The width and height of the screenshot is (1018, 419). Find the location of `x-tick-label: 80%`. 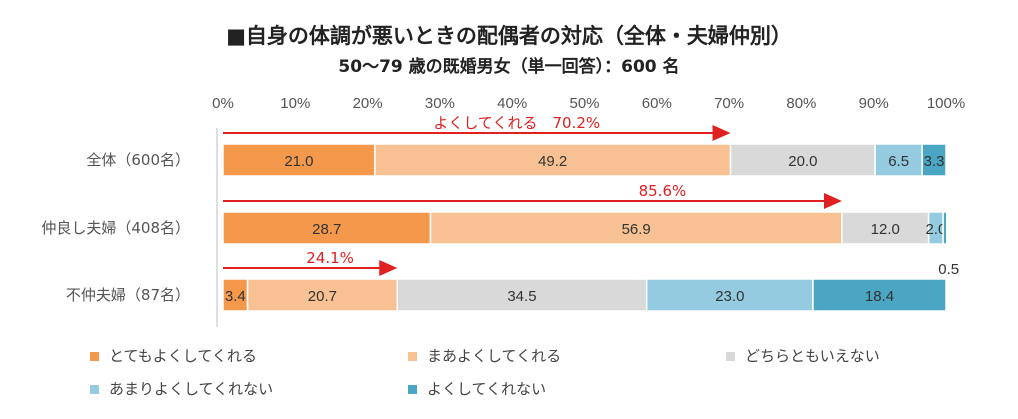

x-tick-label: 80% is located at coordinates (801, 103).